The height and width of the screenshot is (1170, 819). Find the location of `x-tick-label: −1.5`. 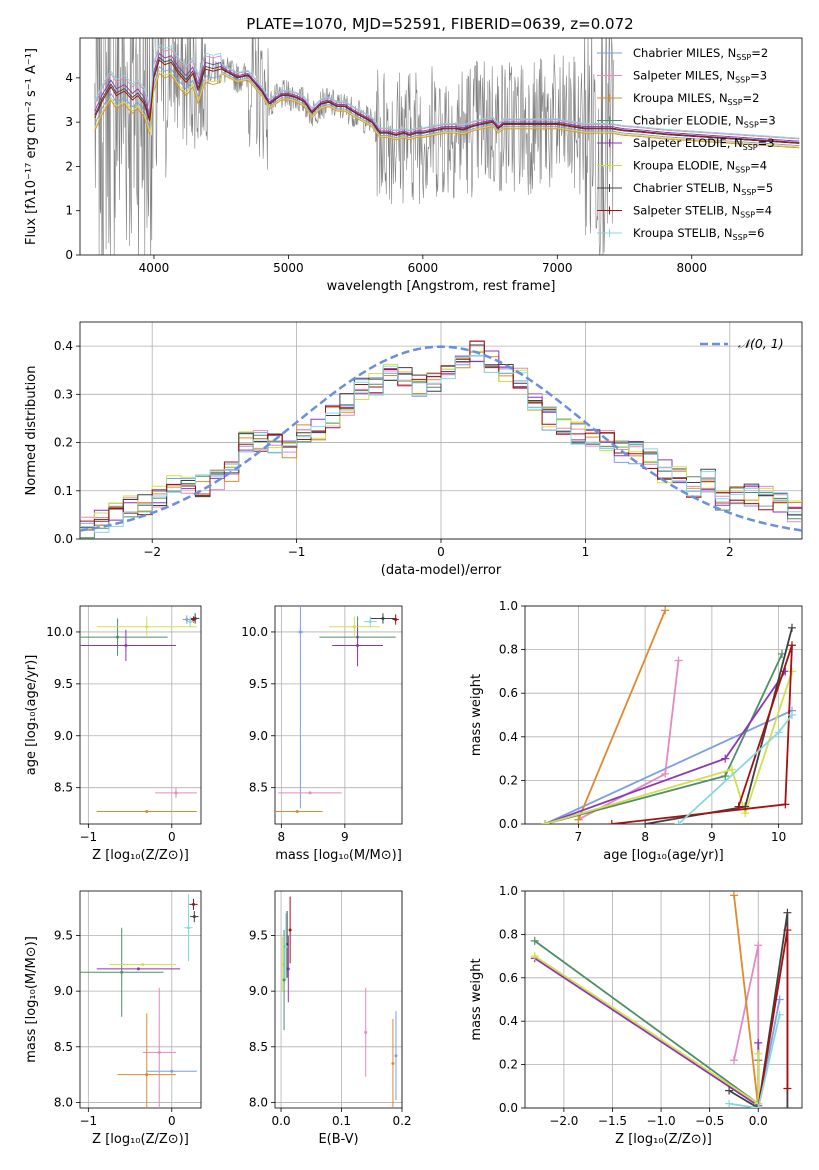

x-tick-label: −1.5 is located at coordinates (612, 1121).